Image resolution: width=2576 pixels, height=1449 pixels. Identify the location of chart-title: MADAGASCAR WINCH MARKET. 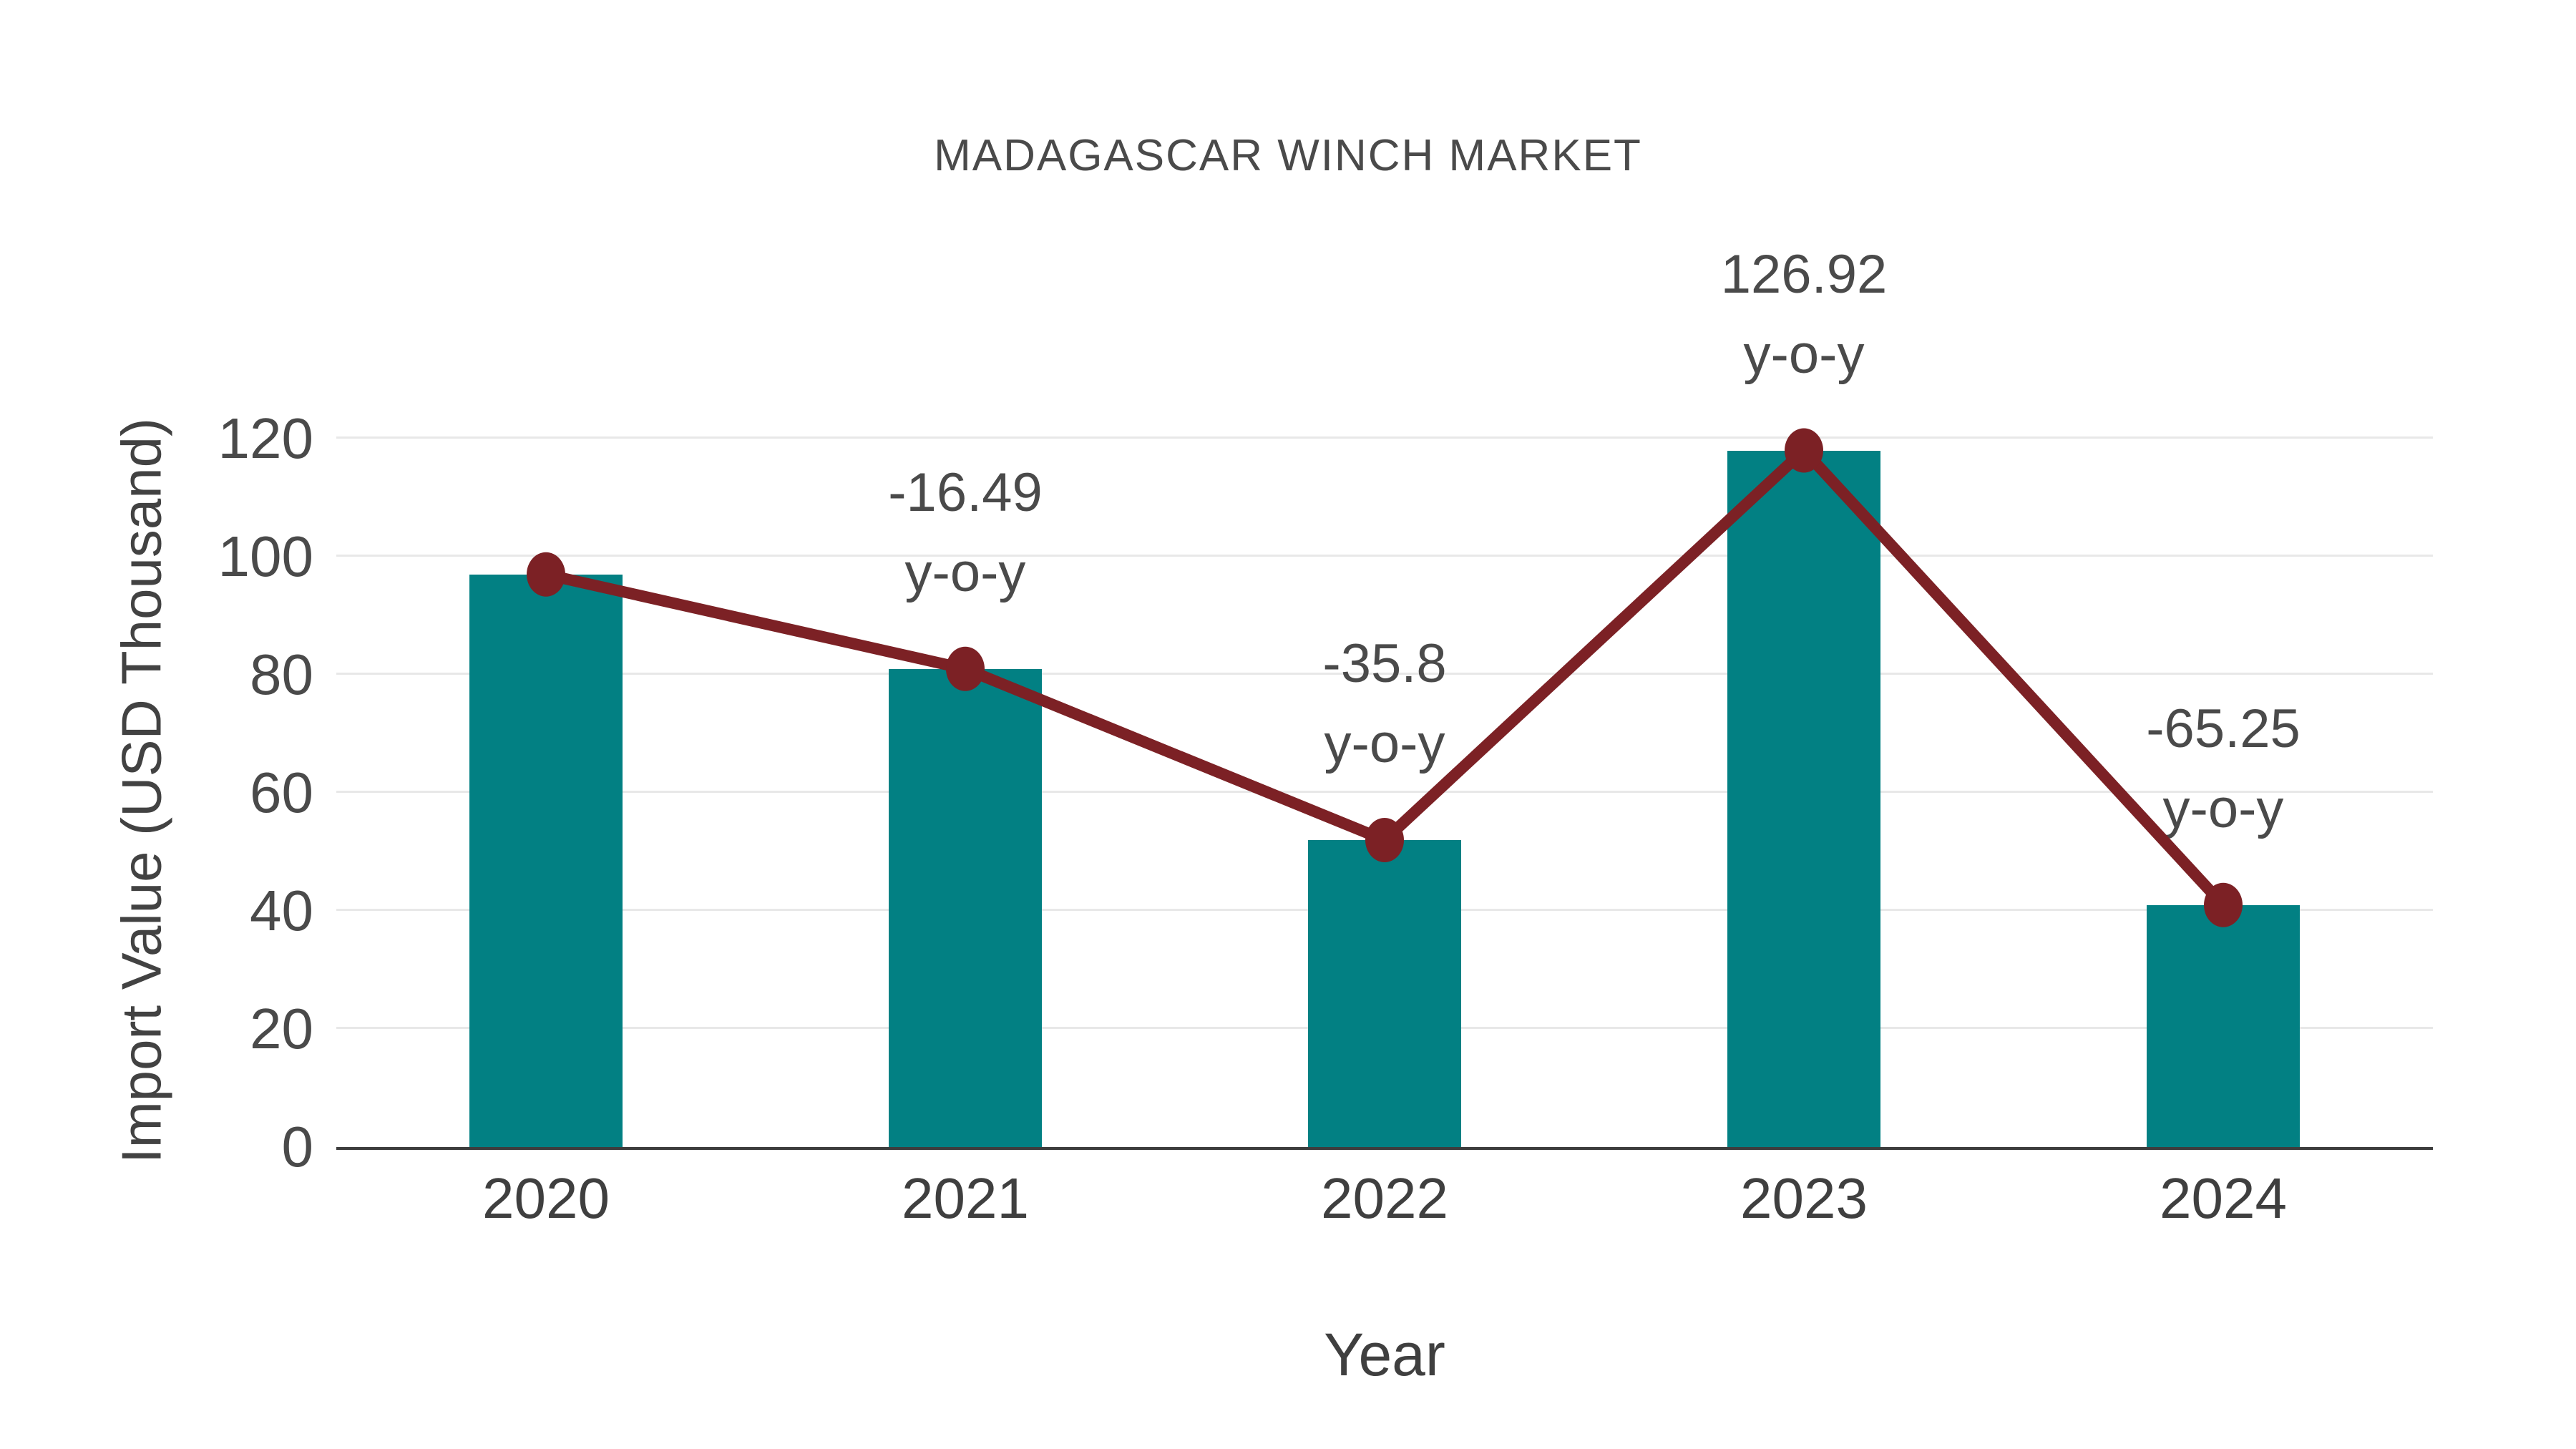
(1288, 155).